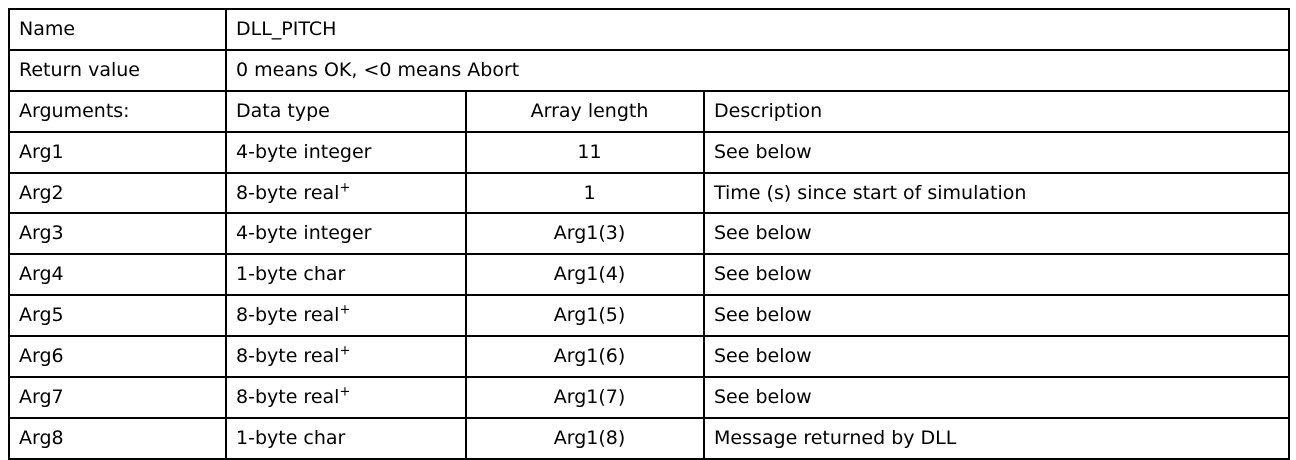 This screenshot has width=1296, height=460. Describe the element at coordinates (996, 438) in the screenshot. I see `cell-arg-description: Message returned by DLL` at that location.